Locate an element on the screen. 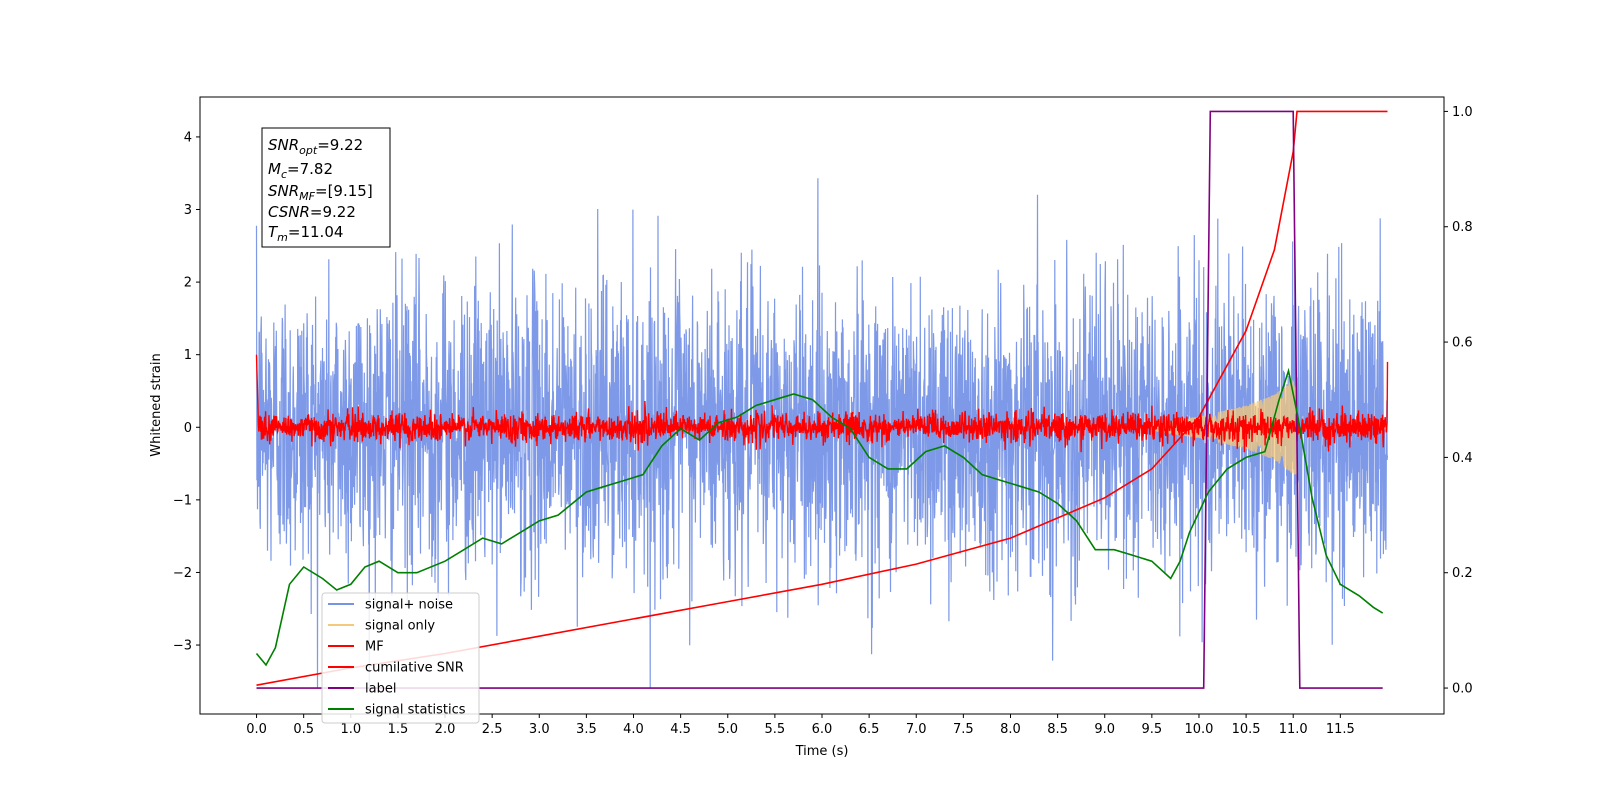 This screenshot has width=1600, height=800. stats-box-frame is located at coordinates (326, 187).